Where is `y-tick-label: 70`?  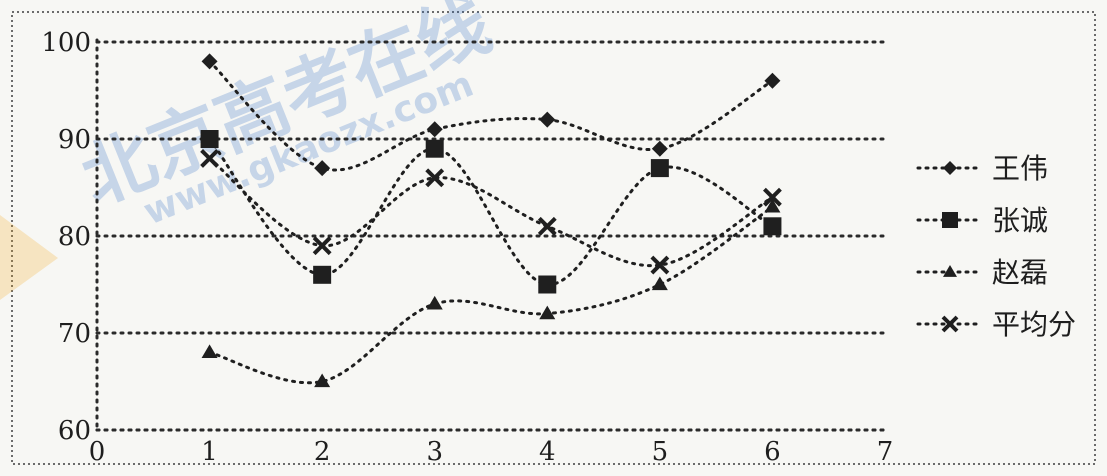
y-tick-label: 70 is located at coordinates (74, 334).